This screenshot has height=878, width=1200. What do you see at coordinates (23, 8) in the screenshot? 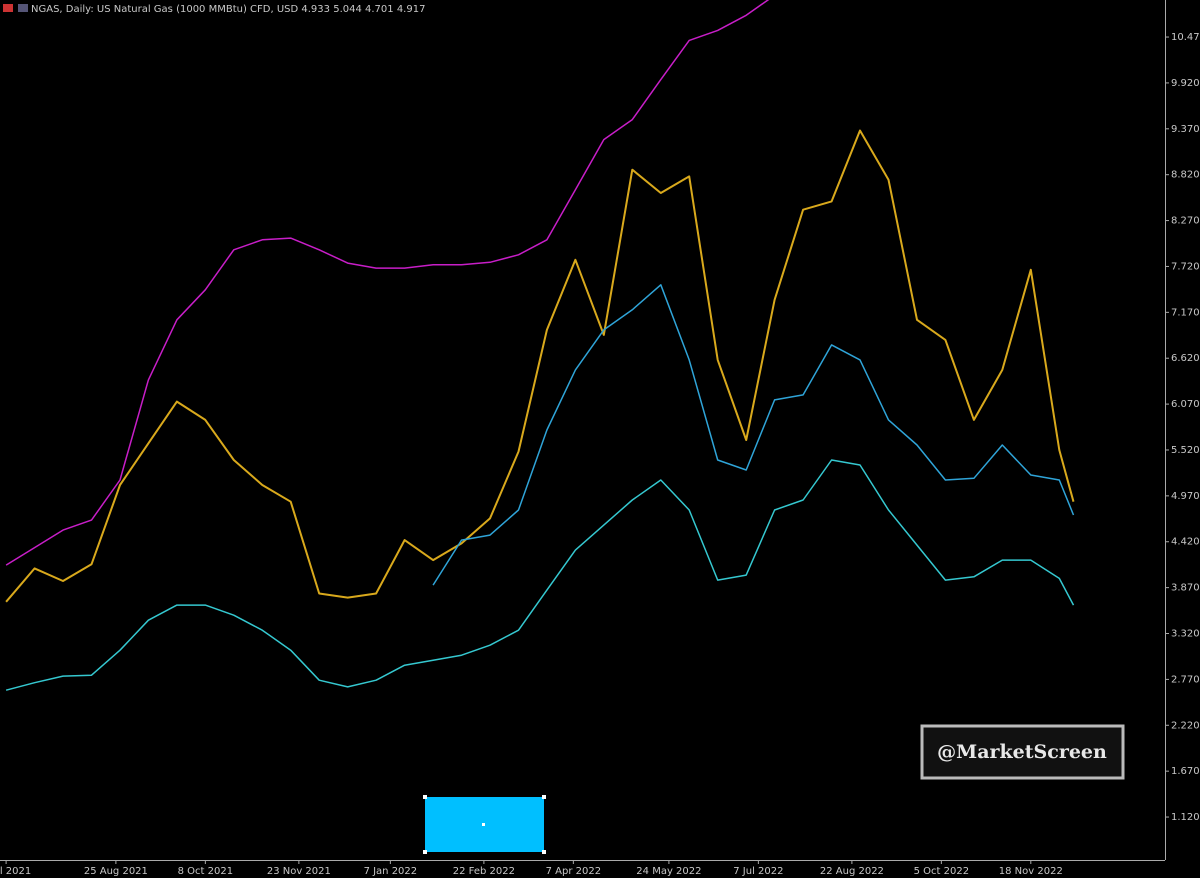
I see `chart-icon` at bounding box center [23, 8].